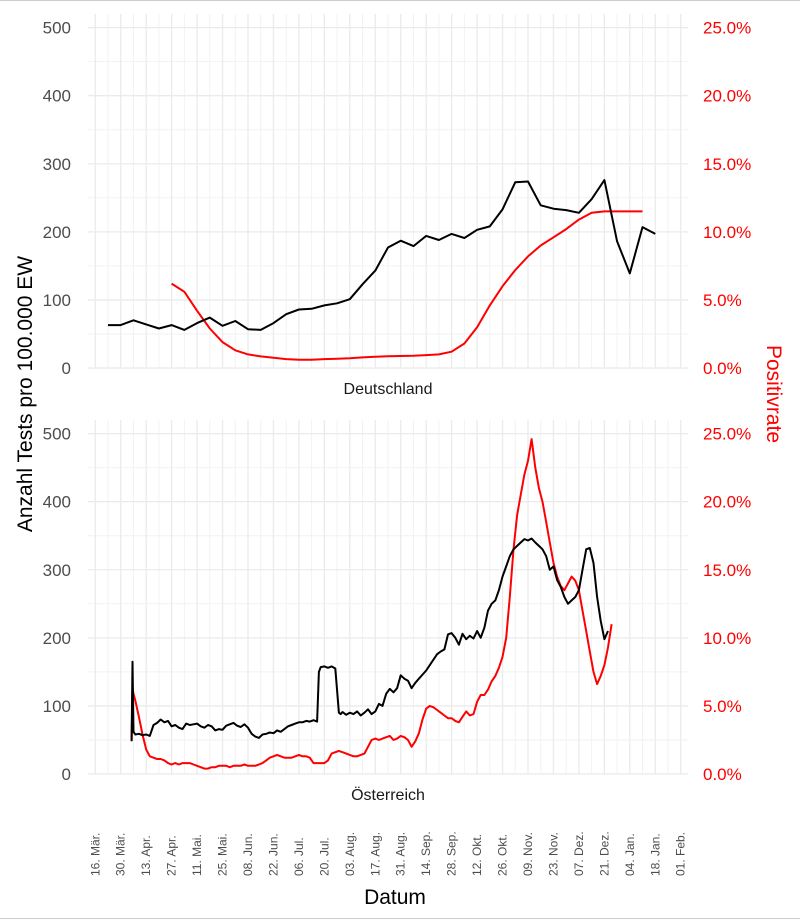 The width and height of the screenshot is (800, 921). I want to click on x-tick-label: 22. Jun., so click(273, 854).